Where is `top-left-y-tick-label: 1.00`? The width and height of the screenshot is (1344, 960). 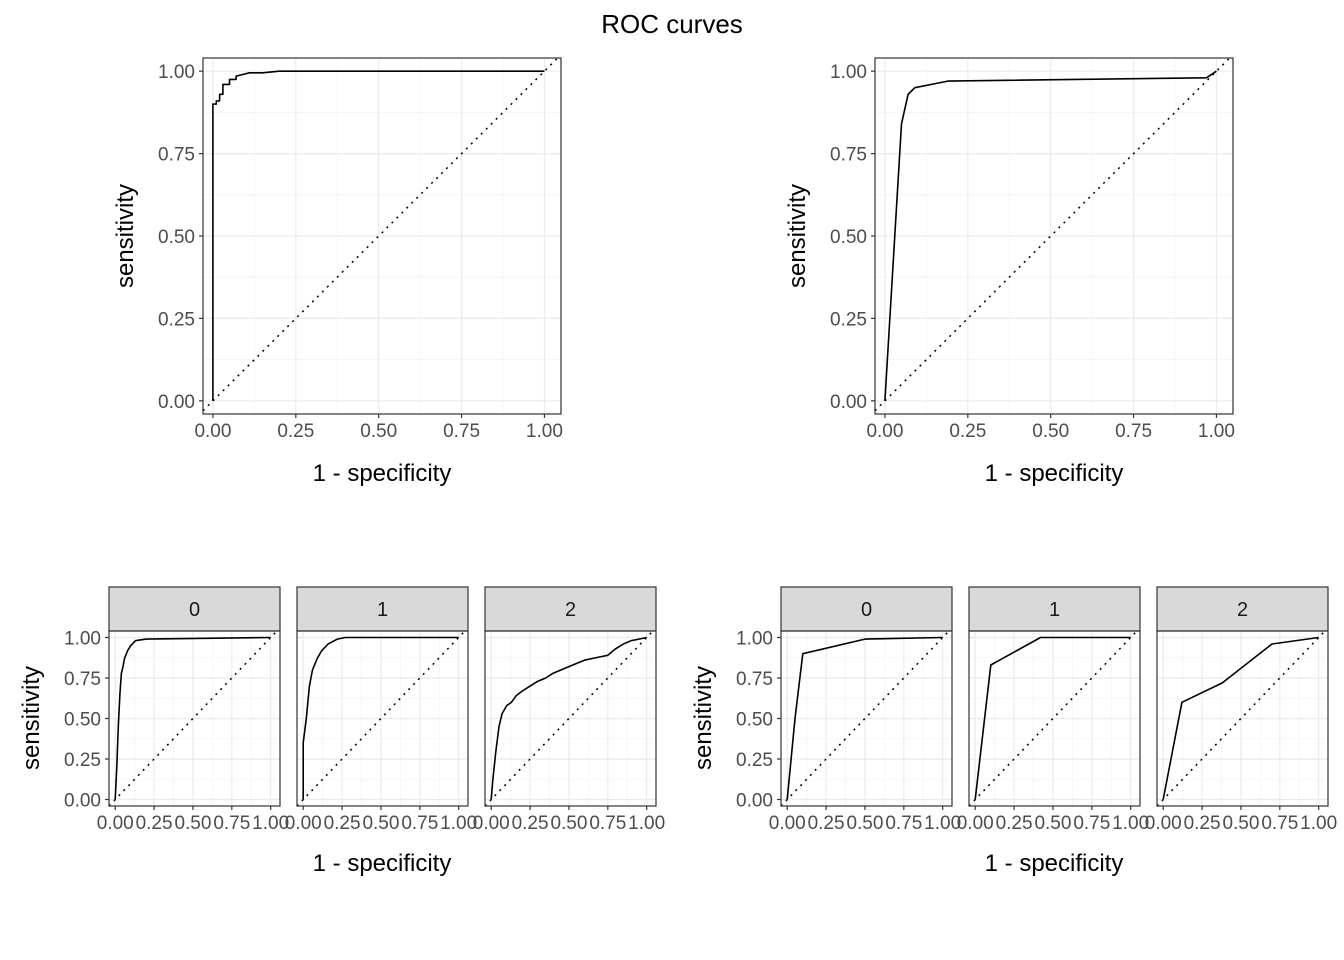 top-left-y-tick-label: 1.00 is located at coordinates (176, 72).